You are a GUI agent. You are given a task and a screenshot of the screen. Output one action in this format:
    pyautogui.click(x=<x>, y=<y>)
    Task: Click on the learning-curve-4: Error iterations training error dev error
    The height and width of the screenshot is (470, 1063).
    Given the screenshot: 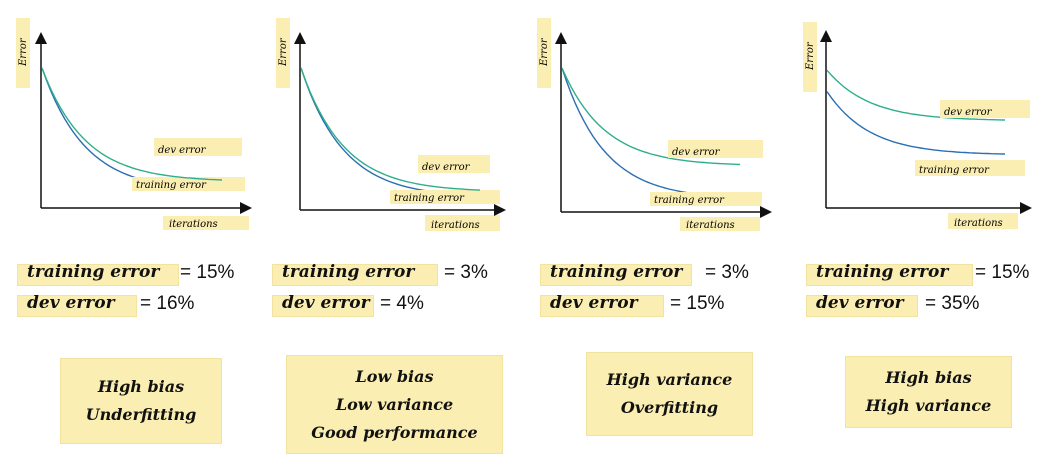 What is the action you would take?
    pyautogui.click(x=917, y=125)
    